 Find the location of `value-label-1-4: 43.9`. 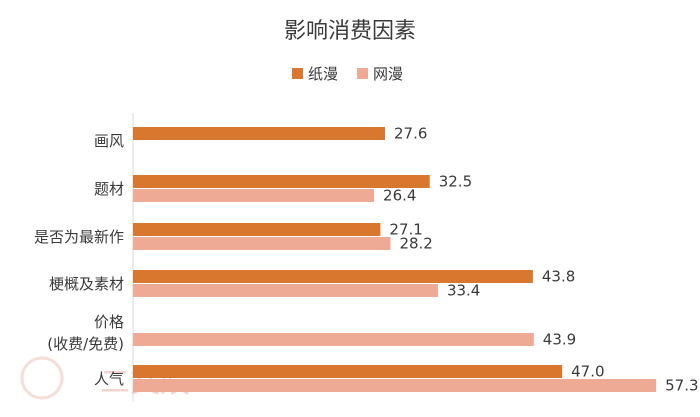

value-label-1-4: 43.9 is located at coordinates (559, 340).